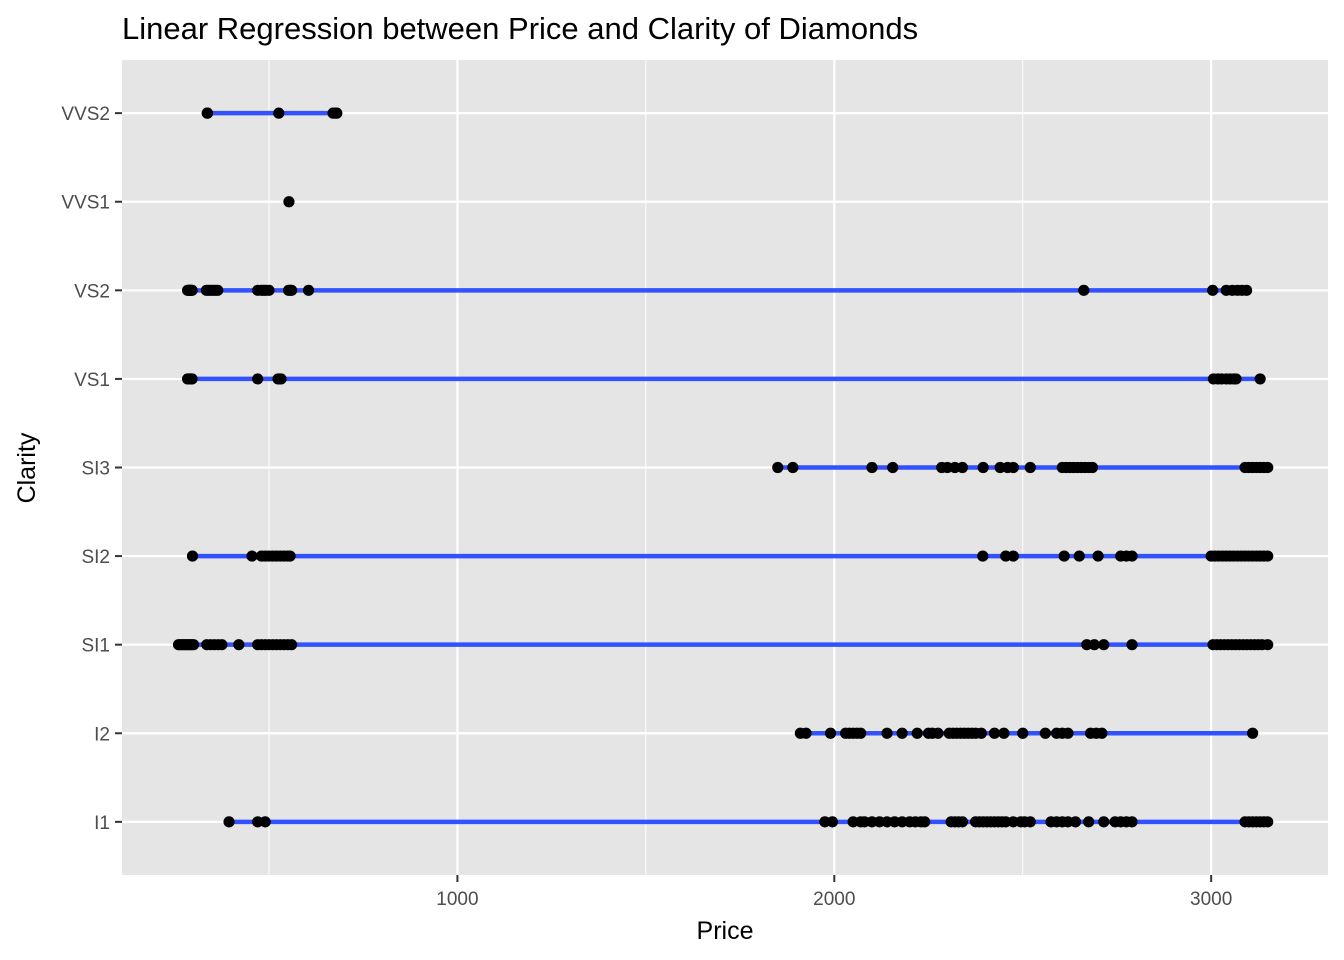  I want to click on x-tick-label: 1000, so click(457, 899).